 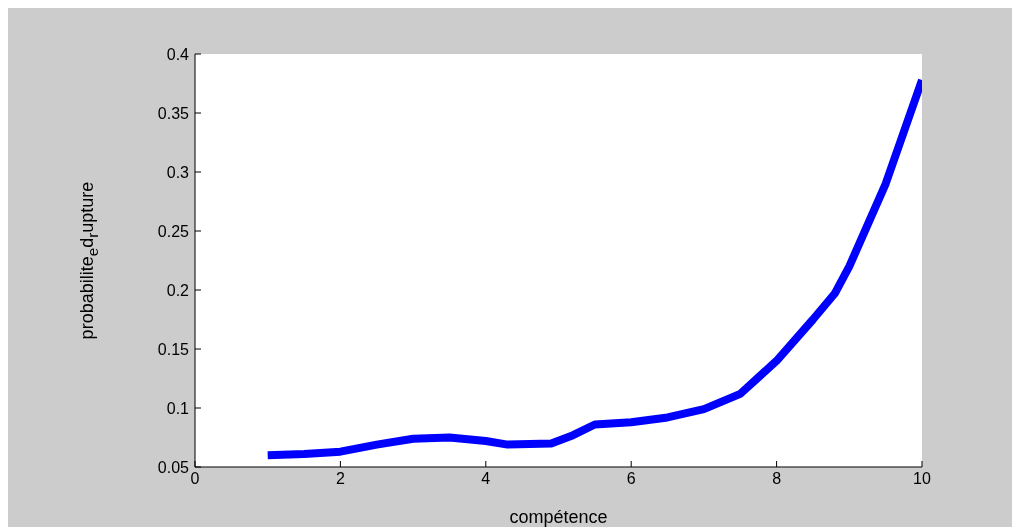 I want to click on y-tick-label: 0.25, so click(x=173, y=231).